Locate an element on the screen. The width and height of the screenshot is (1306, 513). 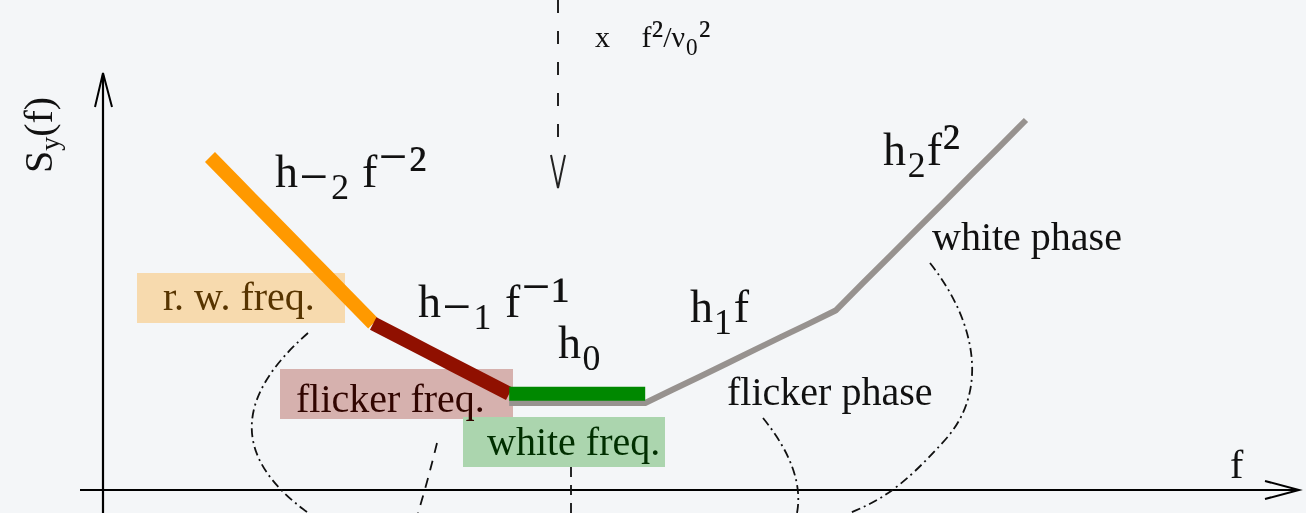
text: x f²/ν₀² is located at coordinates (653, 33).